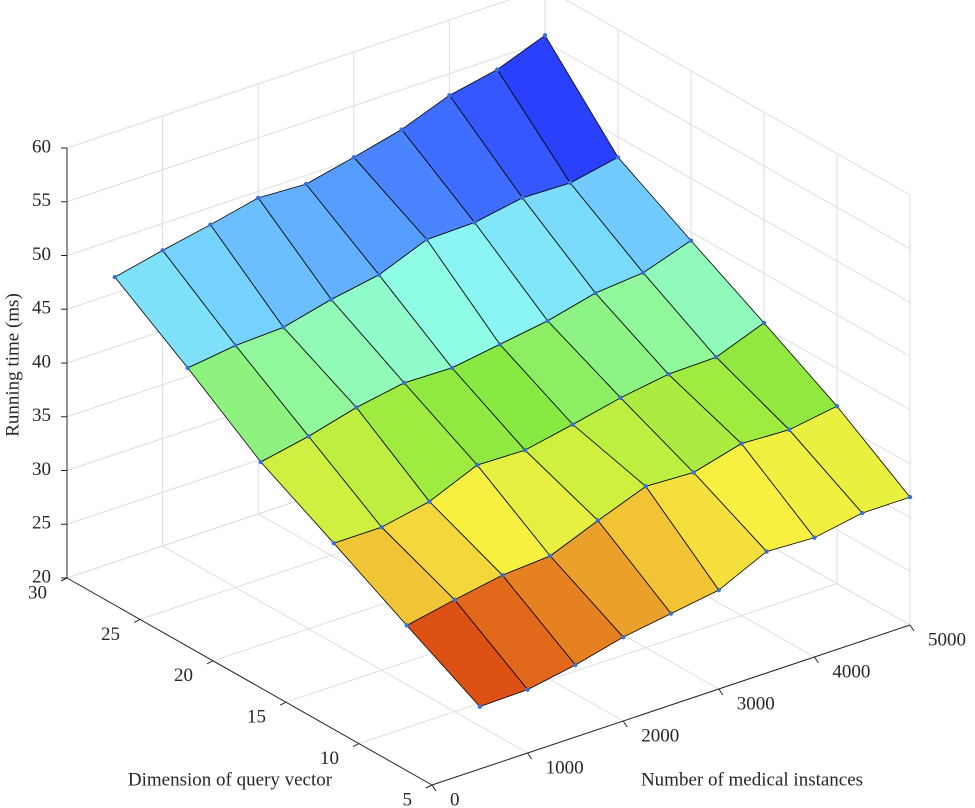 This screenshot has width=975, height=808. Describe the element at coordinates (671, 705) in the screenshot. I see `x-axis-line` at that location.